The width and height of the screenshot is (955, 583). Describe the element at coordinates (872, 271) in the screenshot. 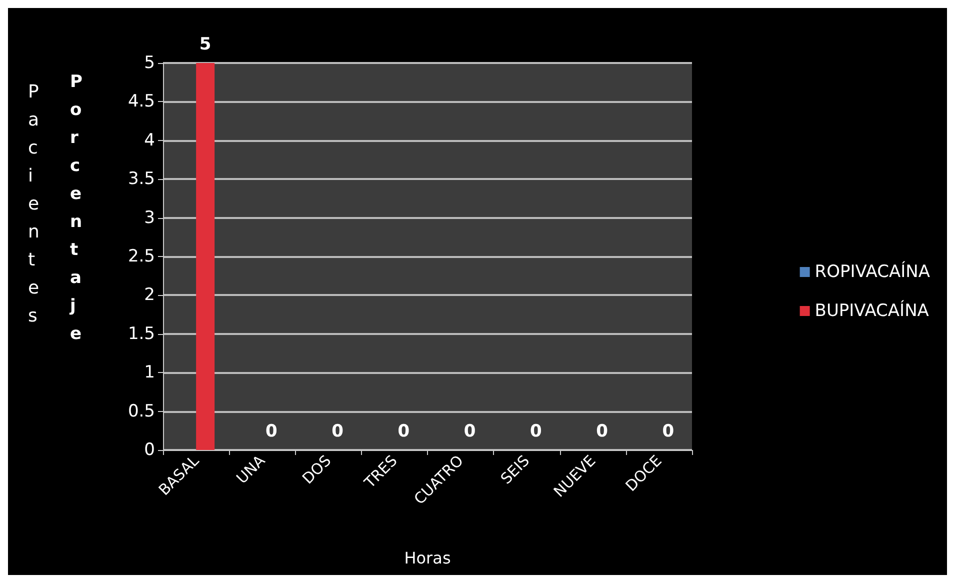

I see `legend-label: ROPIVACAÍNA` at that location.